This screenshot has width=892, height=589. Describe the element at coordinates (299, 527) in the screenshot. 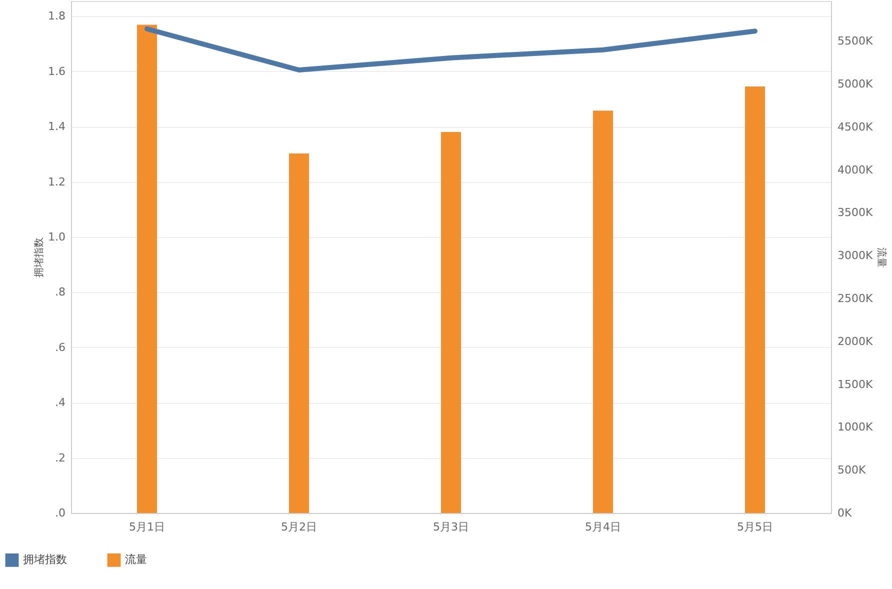

I see `x-tick-label: 5月2日` at that location.